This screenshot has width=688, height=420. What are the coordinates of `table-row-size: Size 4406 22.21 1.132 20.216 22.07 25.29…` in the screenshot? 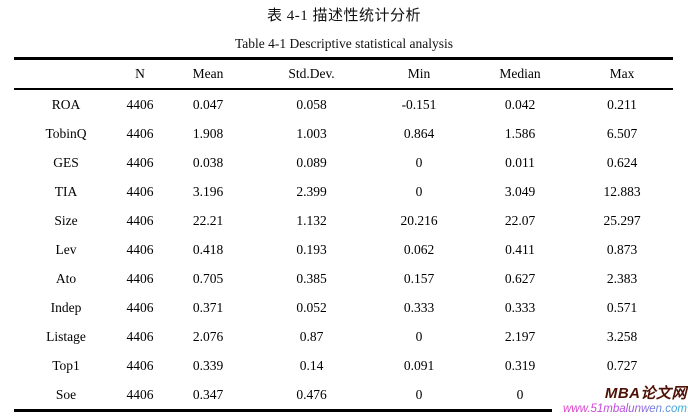 It's located at (343, 220).